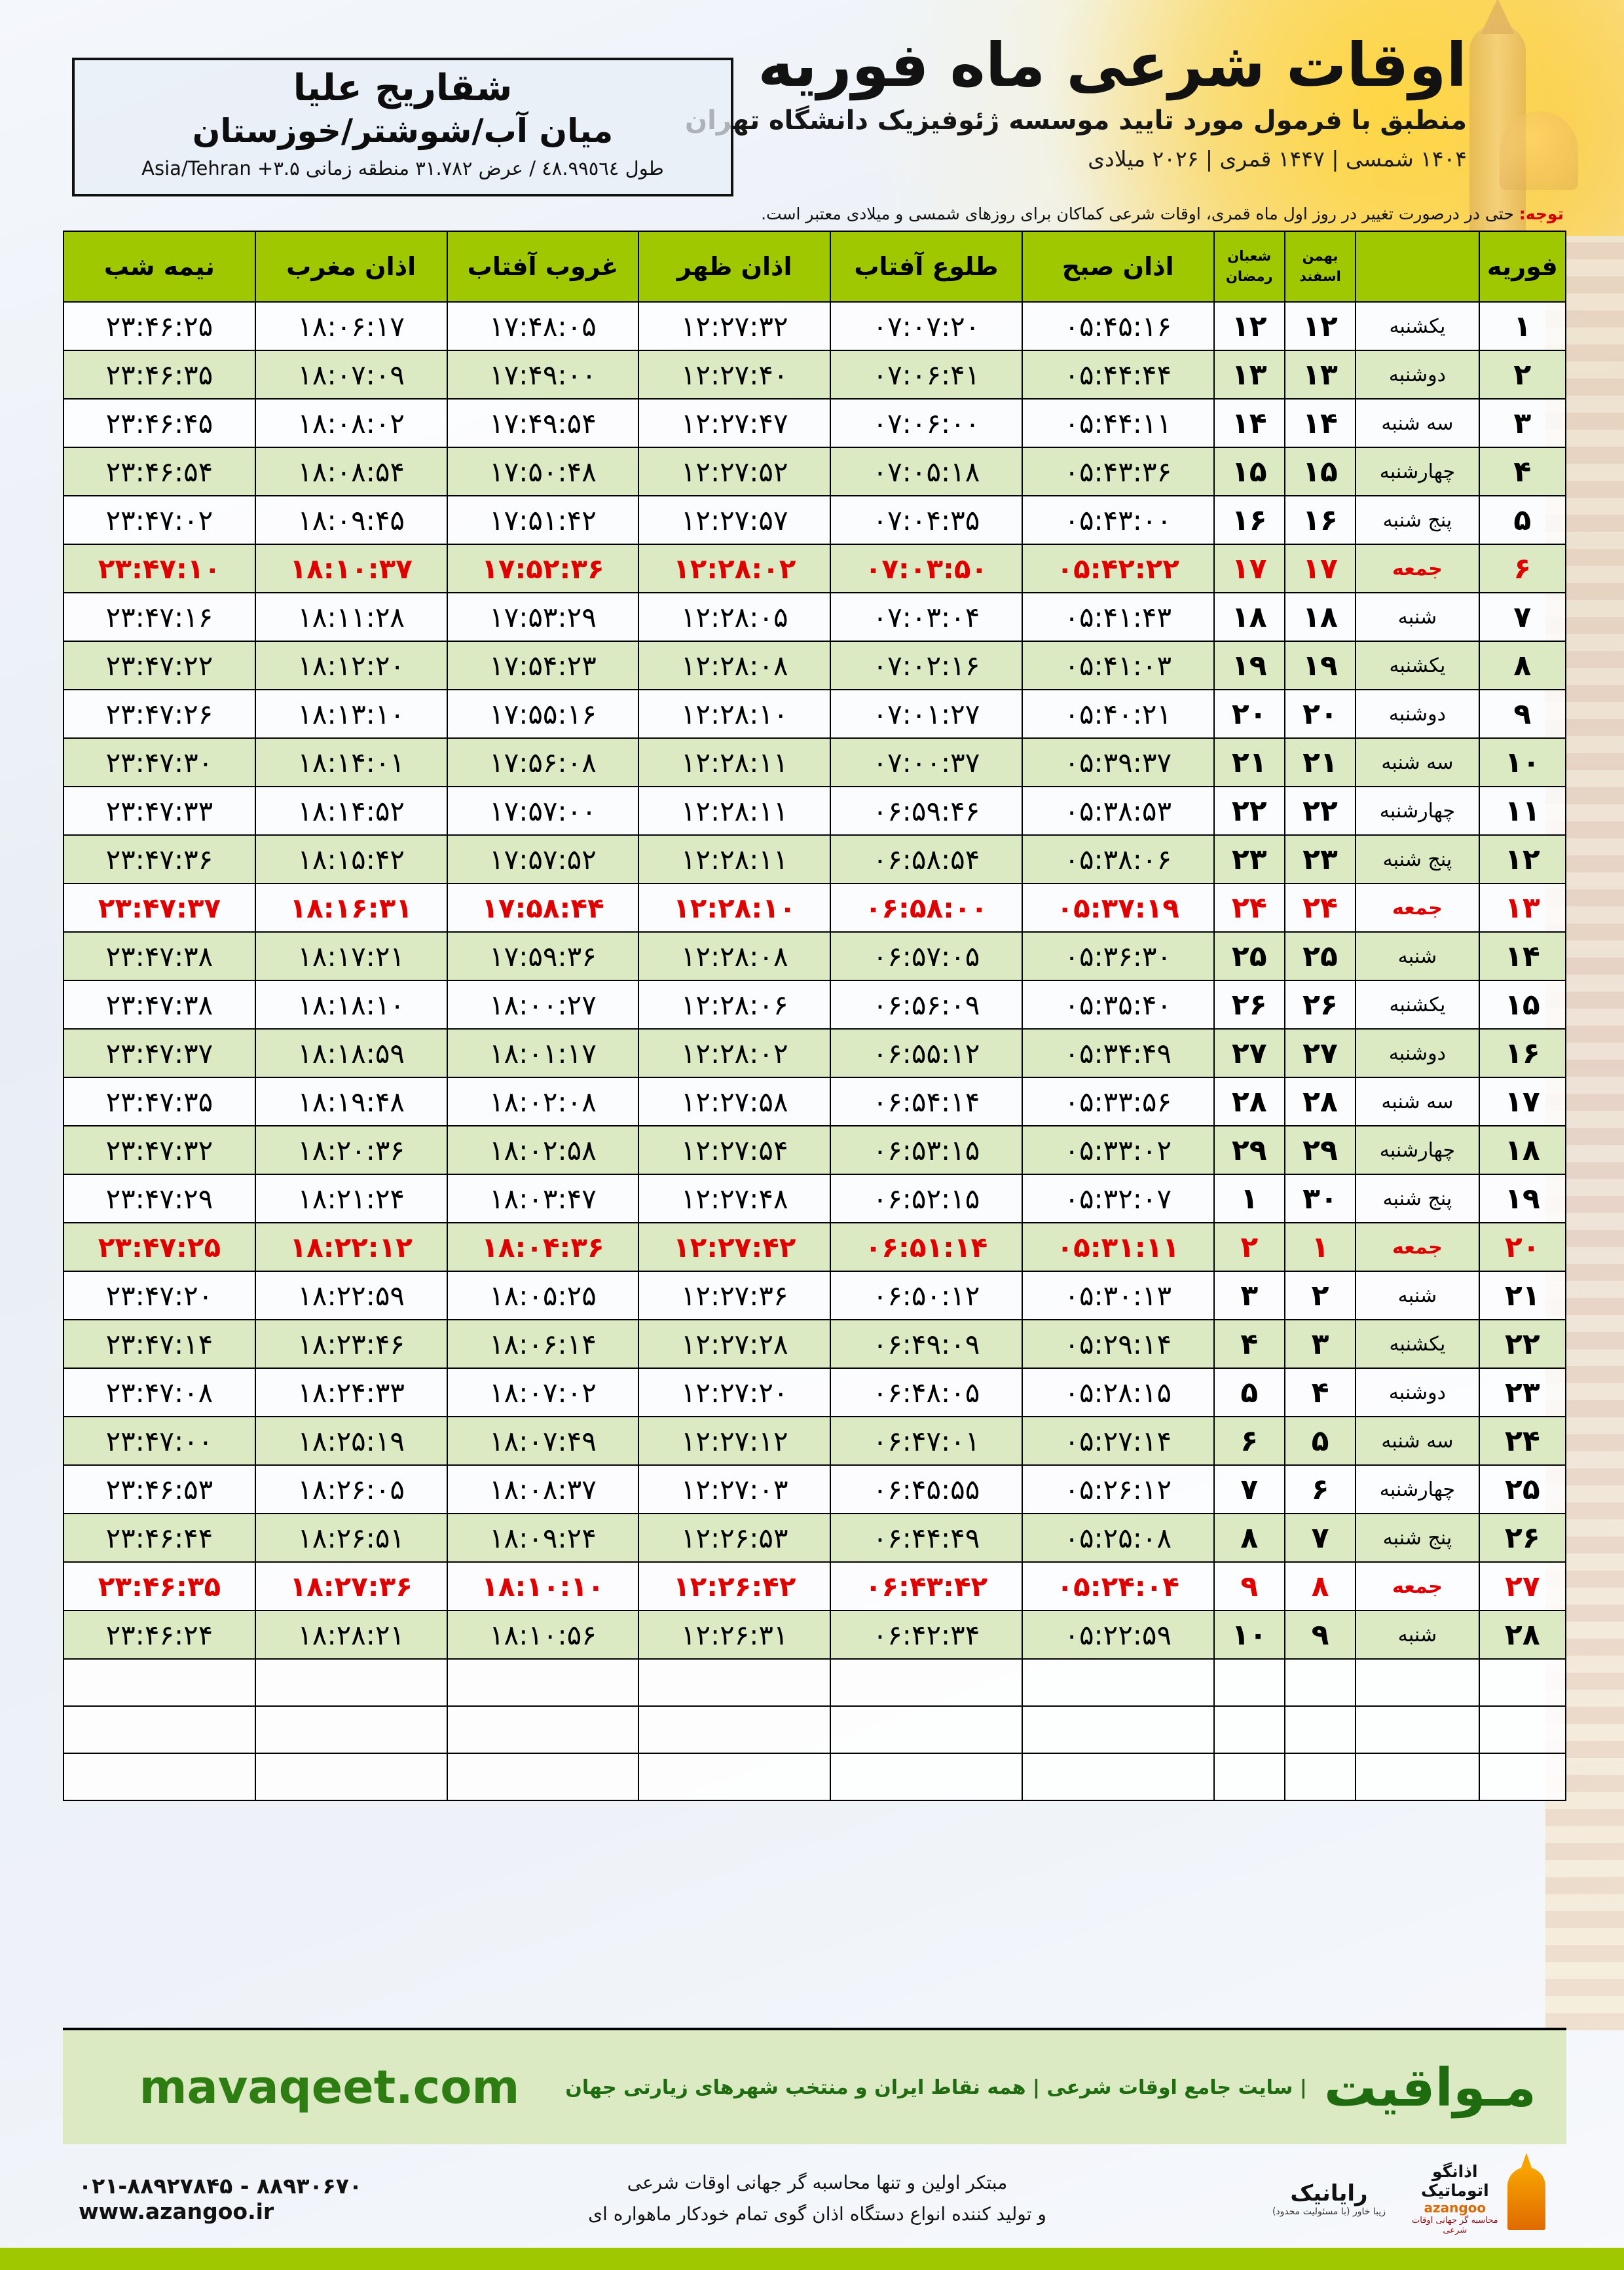 The height and width of the screenshot is (2270, 1624). I want to click on cell-feb-day: ۲۶, so click(1522, 1538).